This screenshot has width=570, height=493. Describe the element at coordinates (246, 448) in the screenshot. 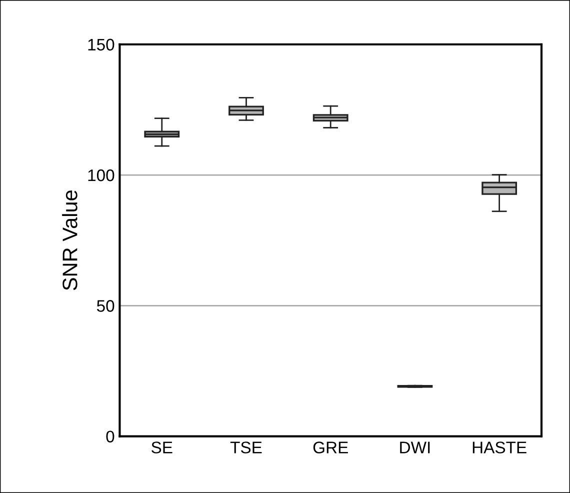

I see `x-tick-label: TSE` at that location.